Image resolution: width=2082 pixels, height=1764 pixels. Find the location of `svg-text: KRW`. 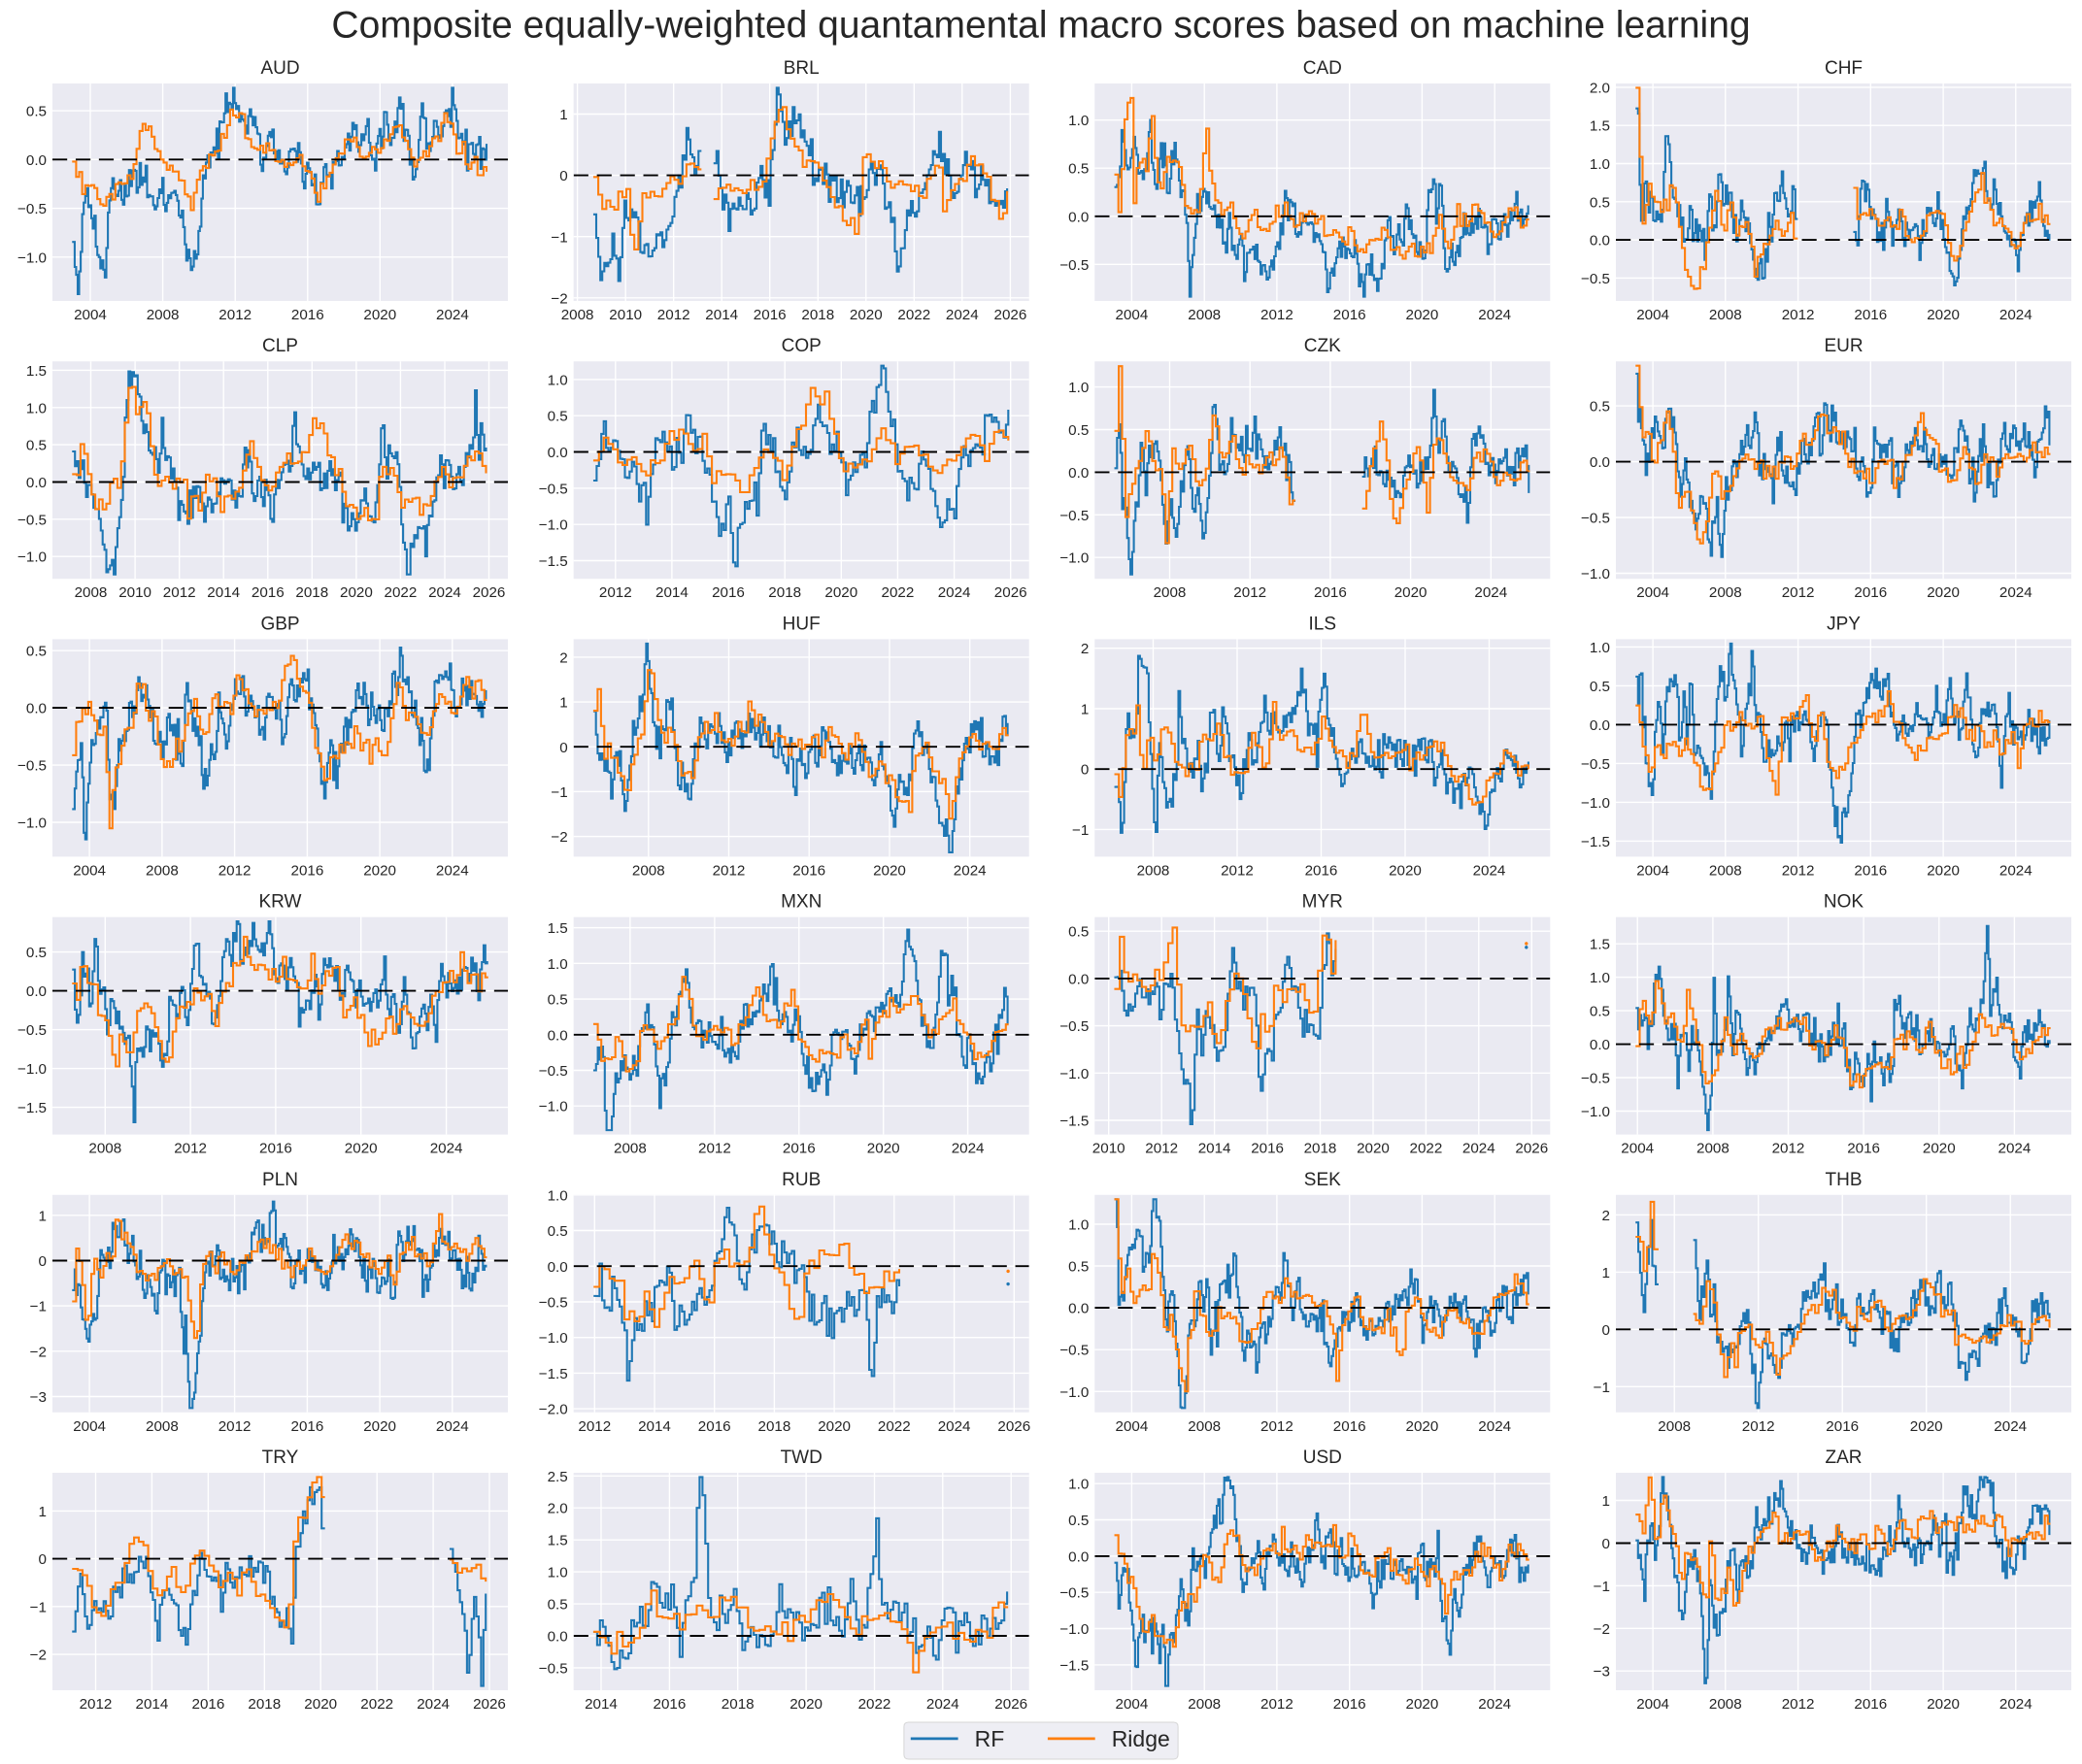

svg-text: KRW is located at coordinates (280, 902).